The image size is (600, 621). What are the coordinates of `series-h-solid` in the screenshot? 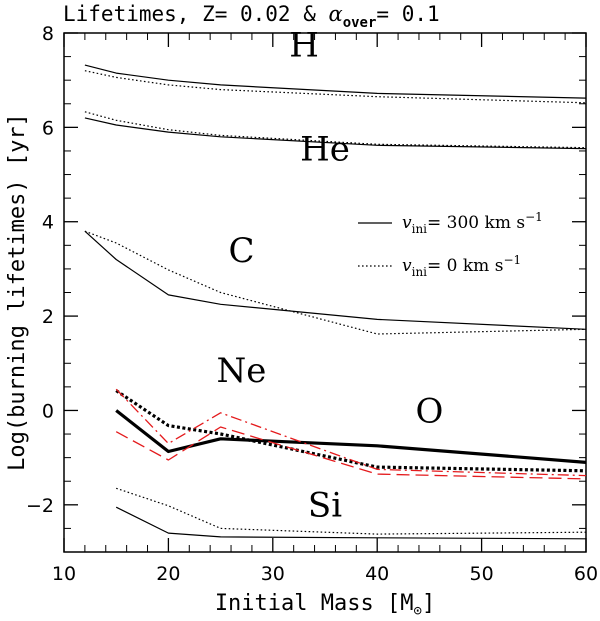 It's located at (335, 81).